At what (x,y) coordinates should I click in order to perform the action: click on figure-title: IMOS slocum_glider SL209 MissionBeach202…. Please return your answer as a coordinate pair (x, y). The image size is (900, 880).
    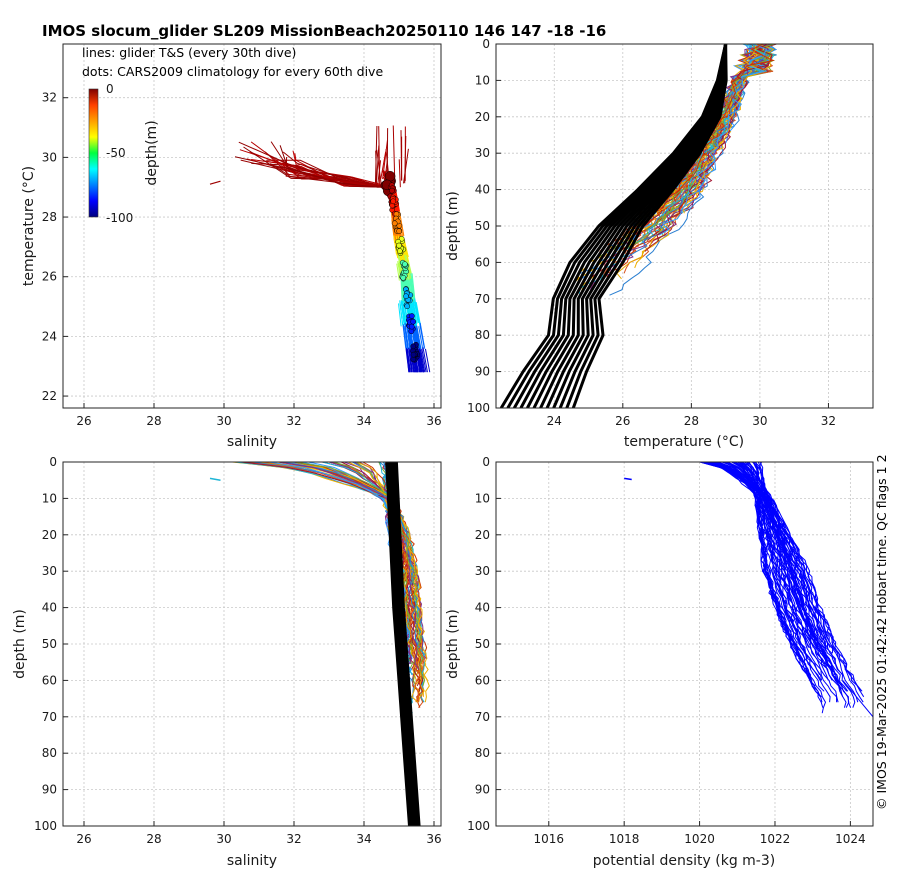
    Looking at the image, I should click on (324, 31).